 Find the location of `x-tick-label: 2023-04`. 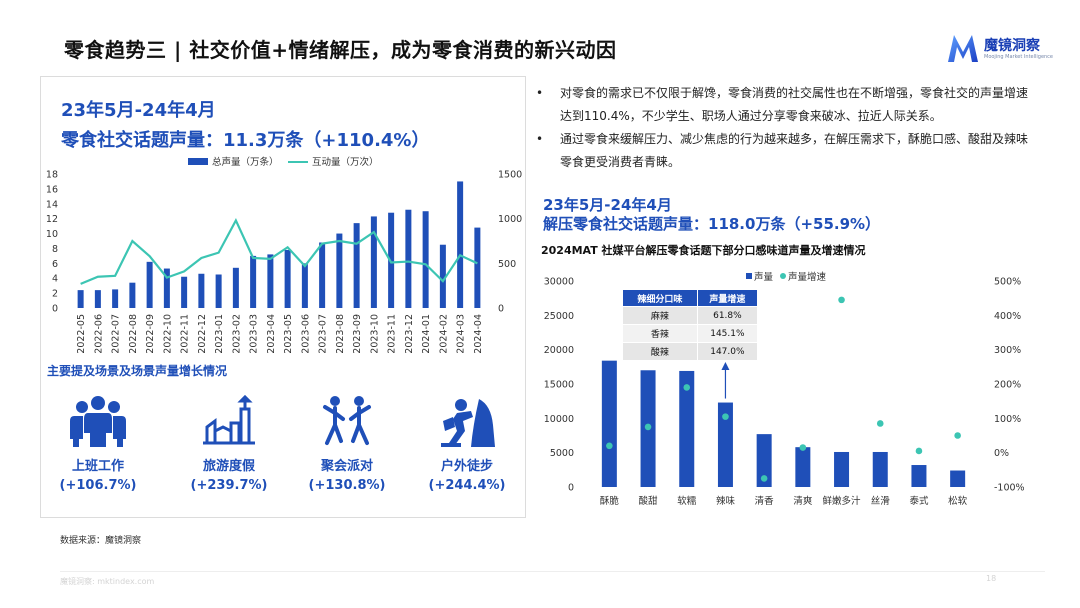

x-tick-label: 2023-04 is located at coordinates (271, 334).